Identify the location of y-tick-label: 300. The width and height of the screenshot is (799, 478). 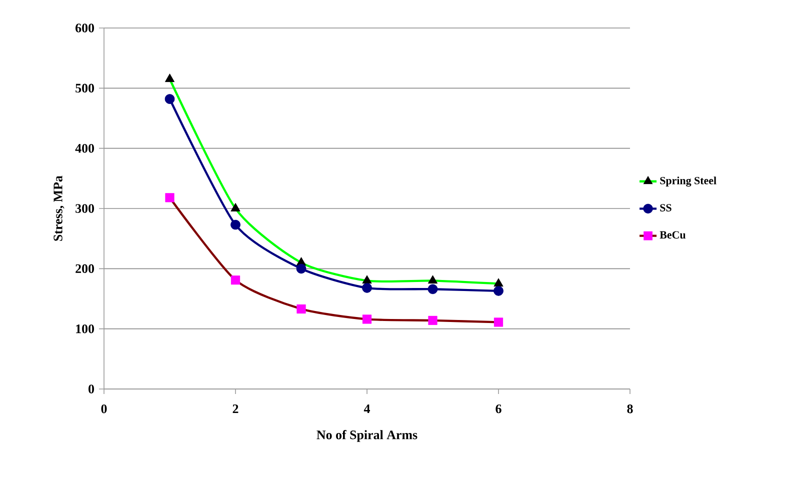
(85, 208).